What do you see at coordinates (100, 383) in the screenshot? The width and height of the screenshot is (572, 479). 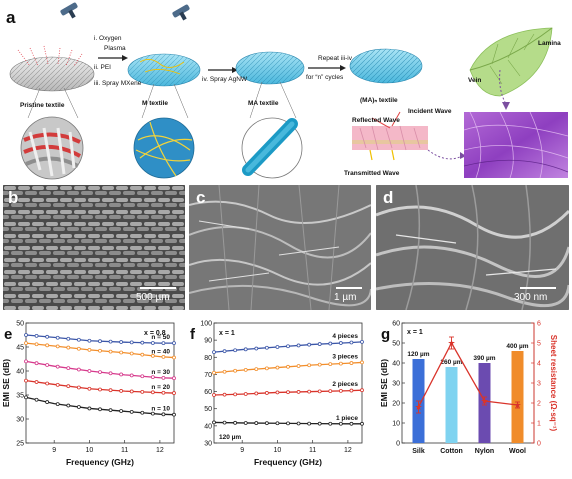 I see `plot-frame` at bounding box center [100, 383].